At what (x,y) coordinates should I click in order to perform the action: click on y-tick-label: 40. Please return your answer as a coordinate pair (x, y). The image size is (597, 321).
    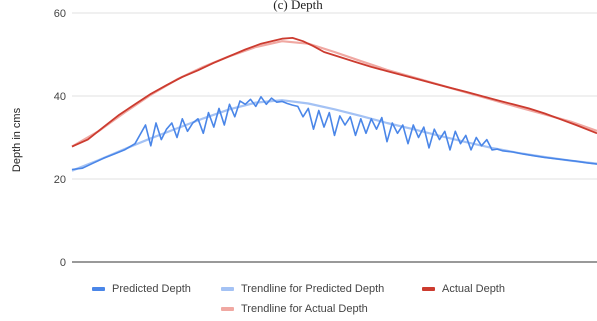
    Looking at the image, I should click on (60, 97).